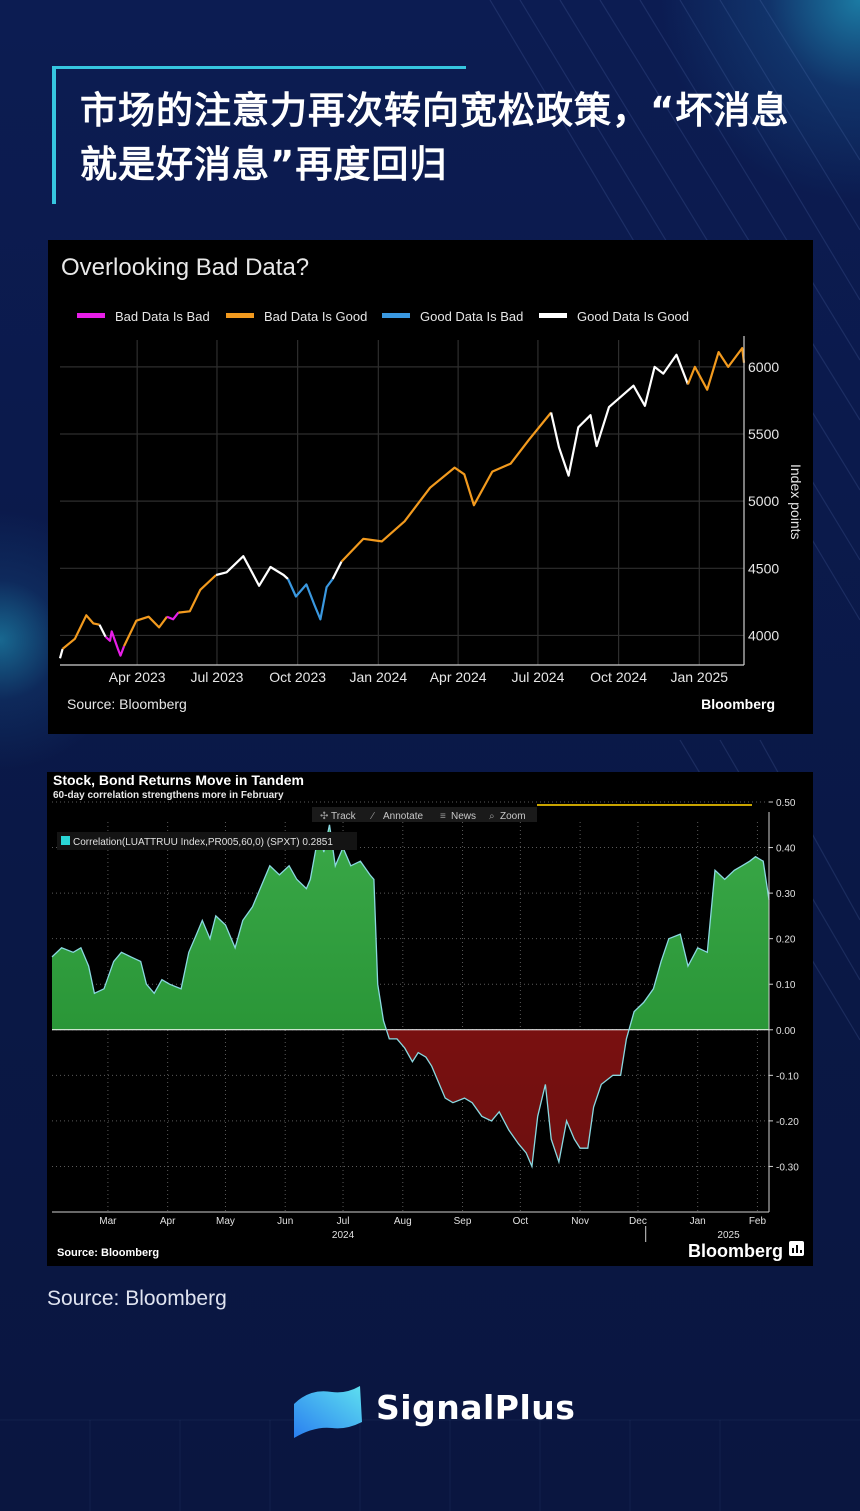  I want to click on chart-1-ytick-label: 5500, so click(763, 434).